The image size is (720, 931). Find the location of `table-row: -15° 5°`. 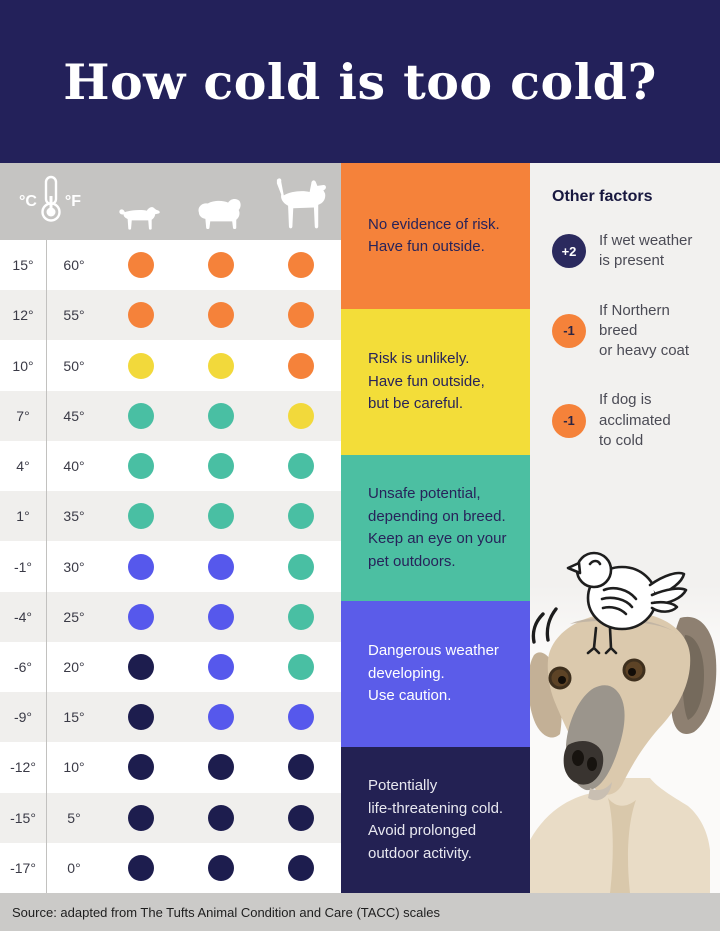

table-row: -15° 5° is located at coordinates (170, 817).